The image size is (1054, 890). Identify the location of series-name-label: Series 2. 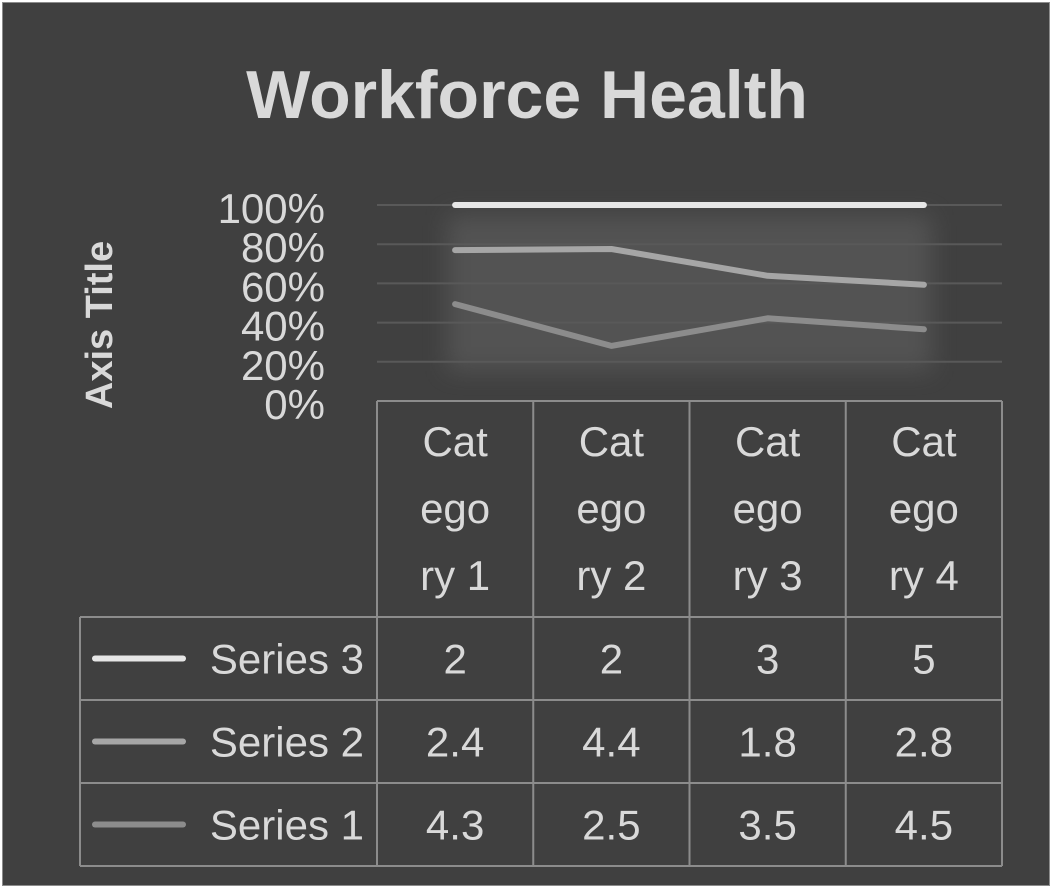
(287, 742).